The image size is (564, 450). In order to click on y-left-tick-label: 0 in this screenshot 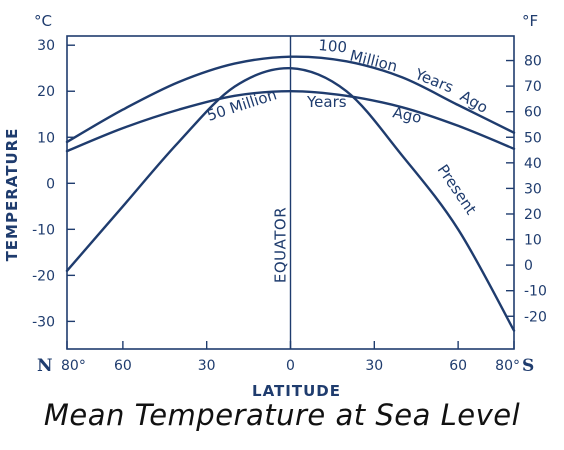, I will do `click(50, 184)`.